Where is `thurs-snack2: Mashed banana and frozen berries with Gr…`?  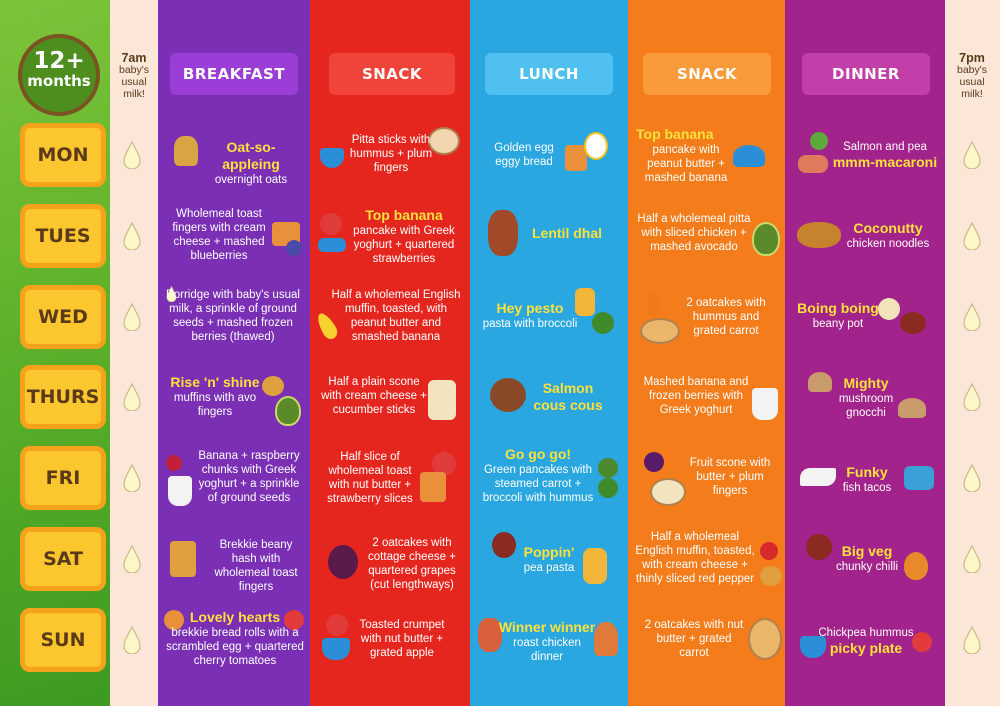 thurs-snack2: Mashed banana and frozen berries with Gr… is located at coordinates (696, 396).